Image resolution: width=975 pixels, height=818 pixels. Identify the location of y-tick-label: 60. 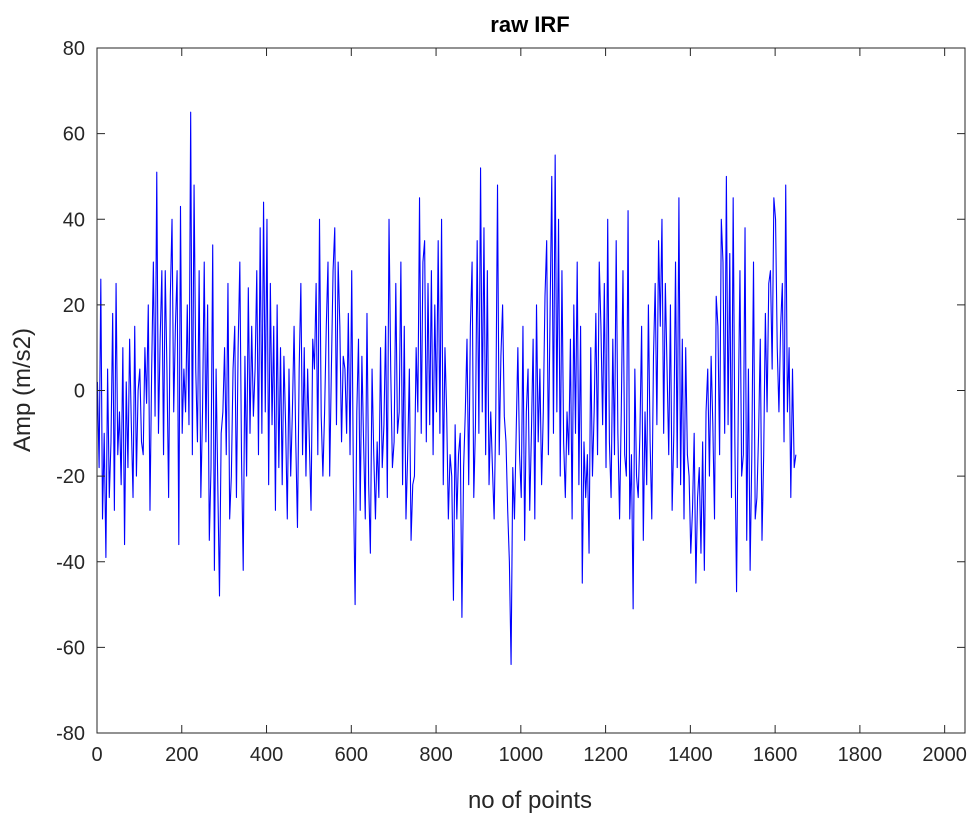
(74, 135).